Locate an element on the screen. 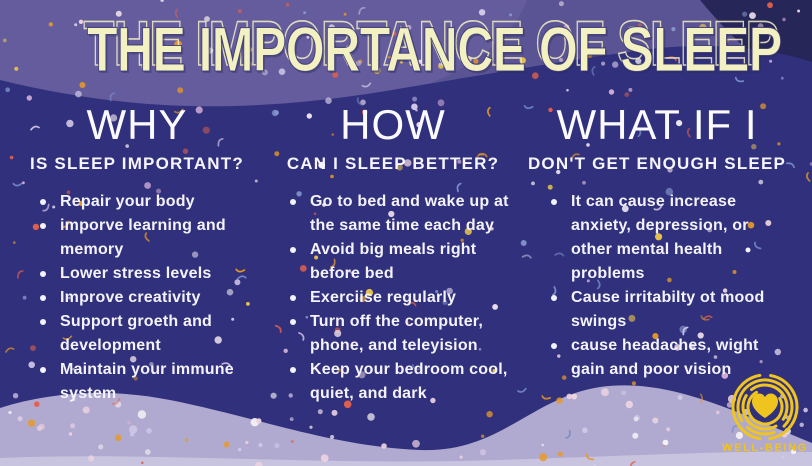 The height and width of the screenshot is (466, 812). bullet-item: Keep your bedroom cool, quiet, and dark is located at coordinates (406, 382).